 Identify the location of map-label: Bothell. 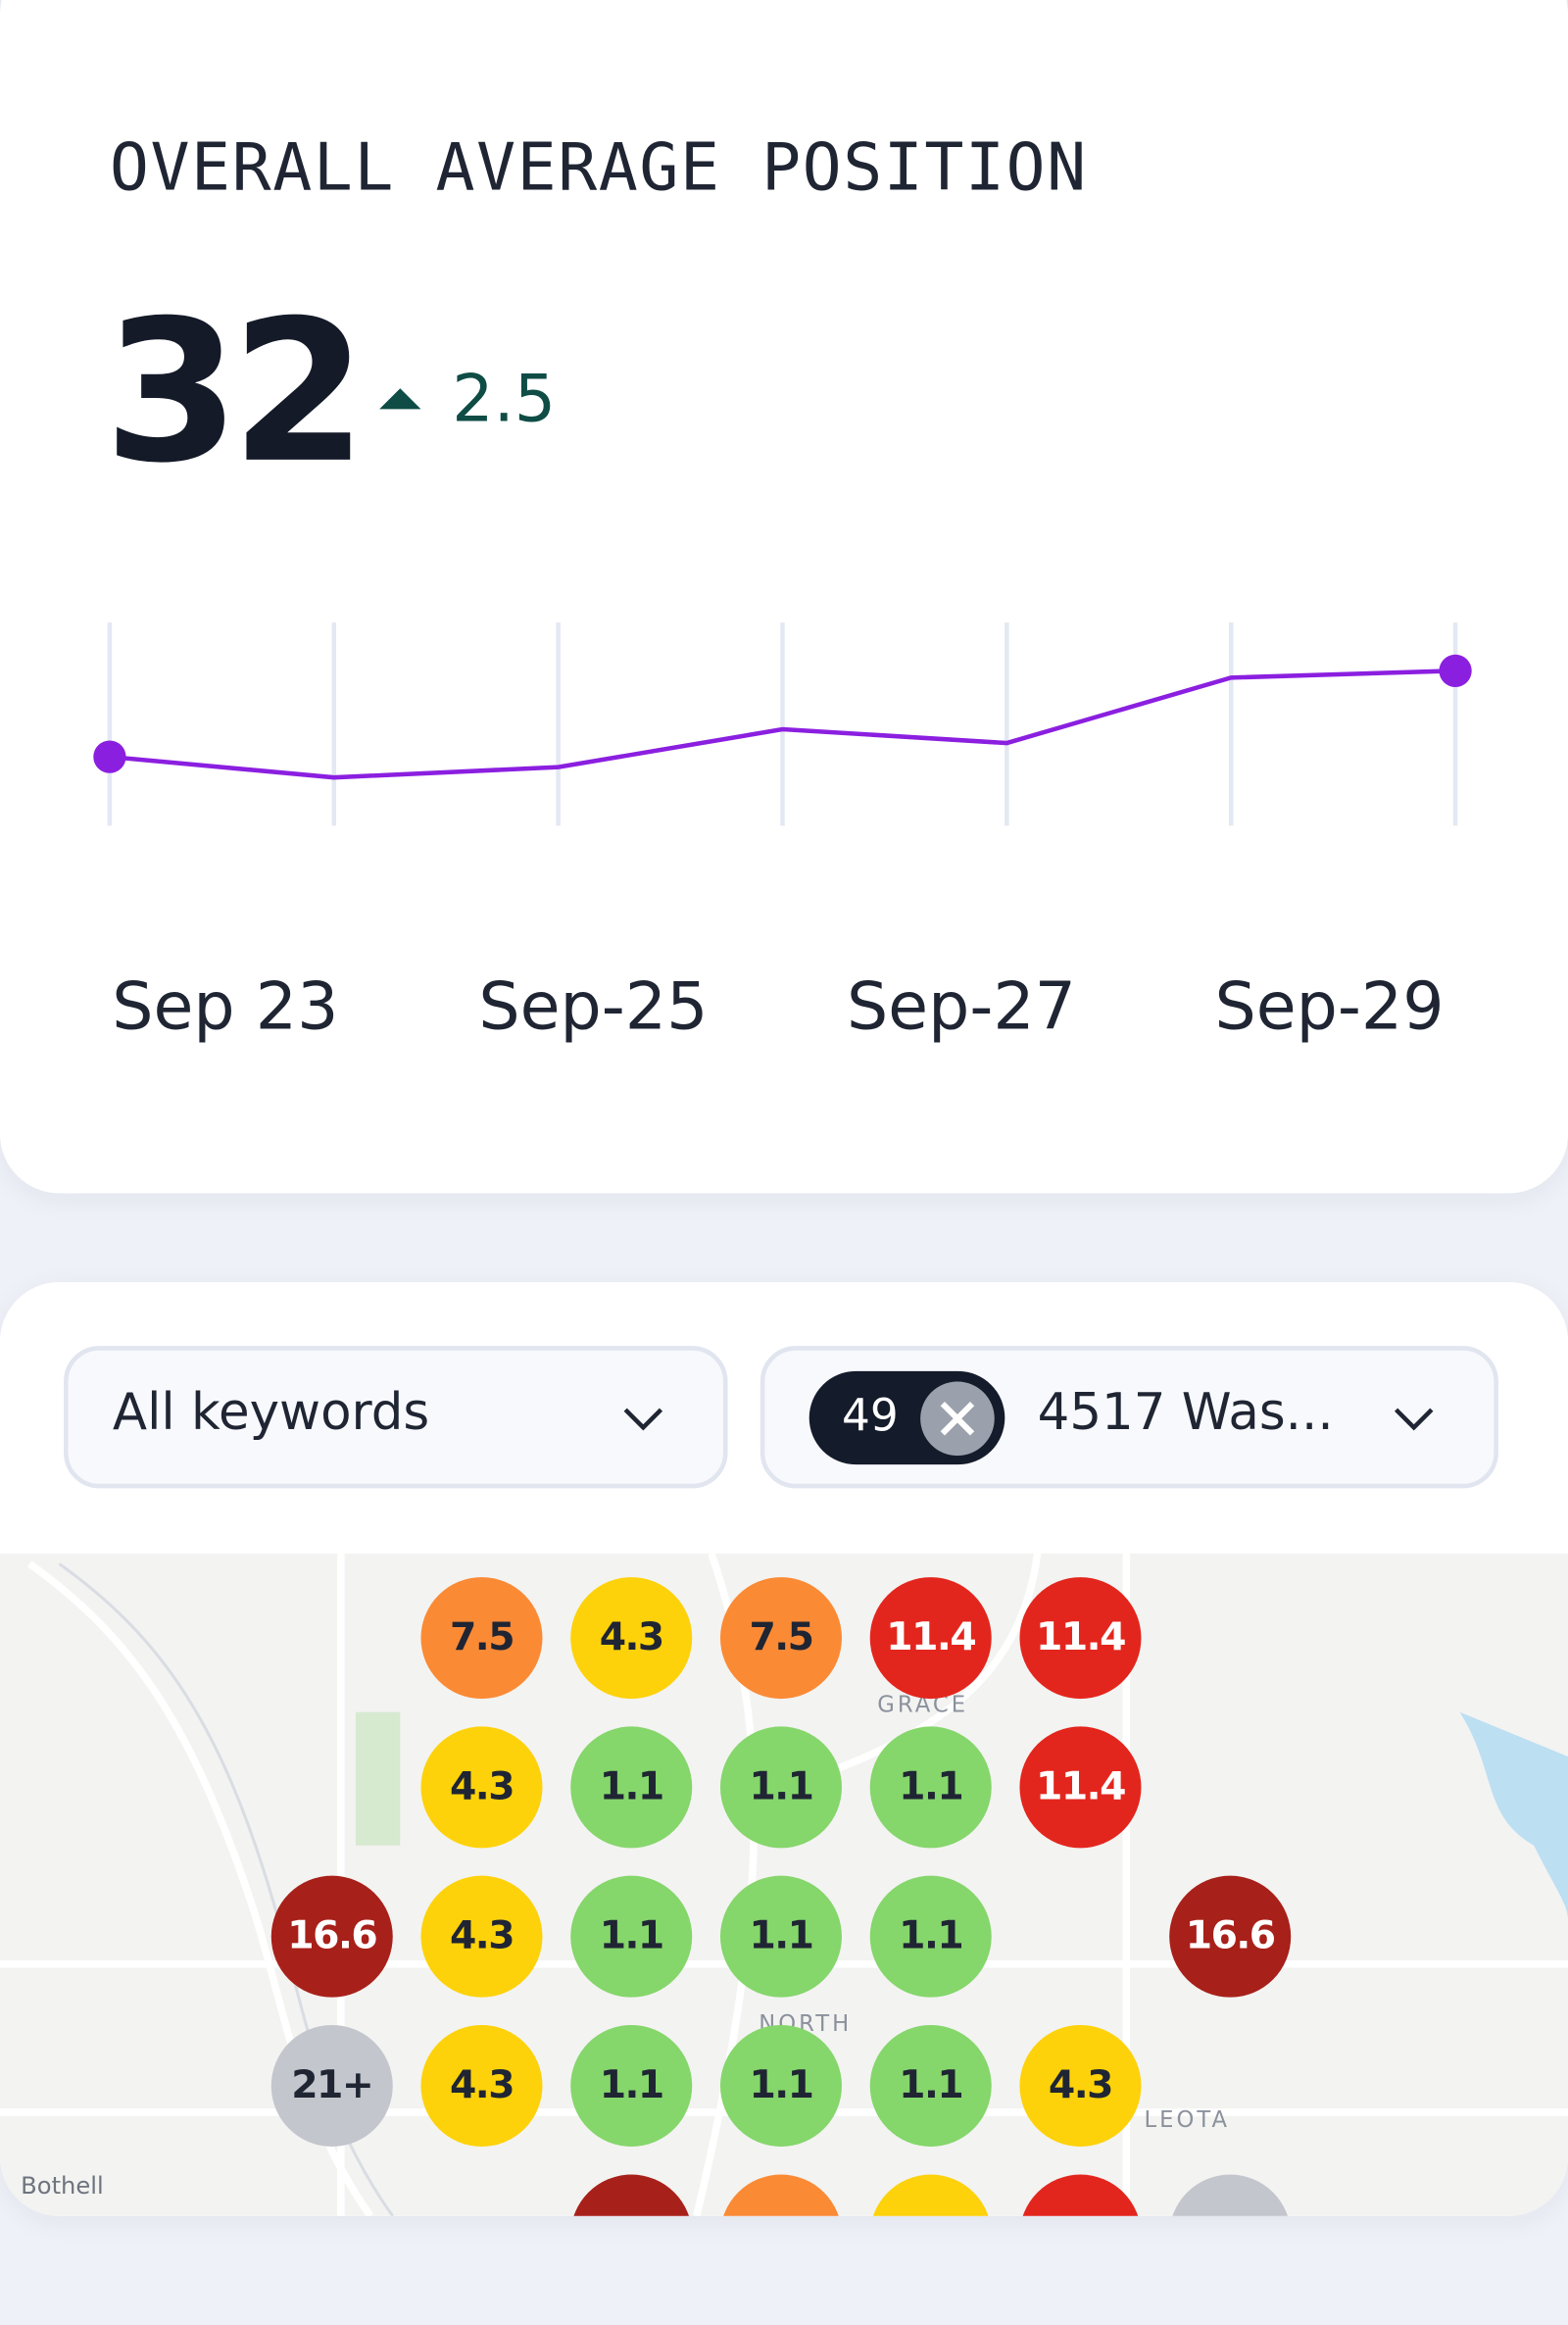
(62, 2186).